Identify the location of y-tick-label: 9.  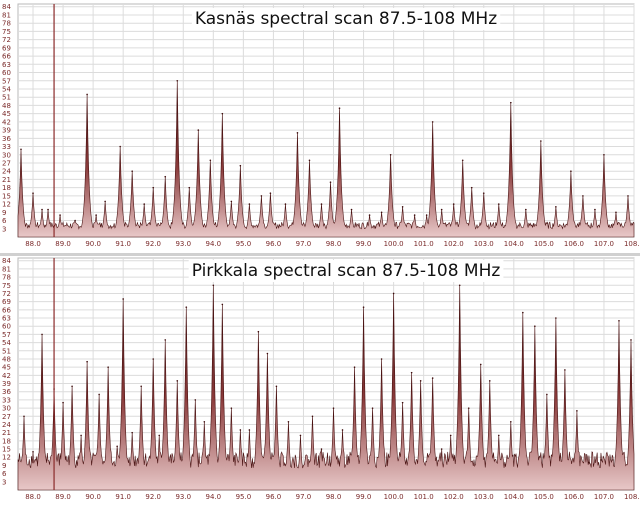
(4, 213).